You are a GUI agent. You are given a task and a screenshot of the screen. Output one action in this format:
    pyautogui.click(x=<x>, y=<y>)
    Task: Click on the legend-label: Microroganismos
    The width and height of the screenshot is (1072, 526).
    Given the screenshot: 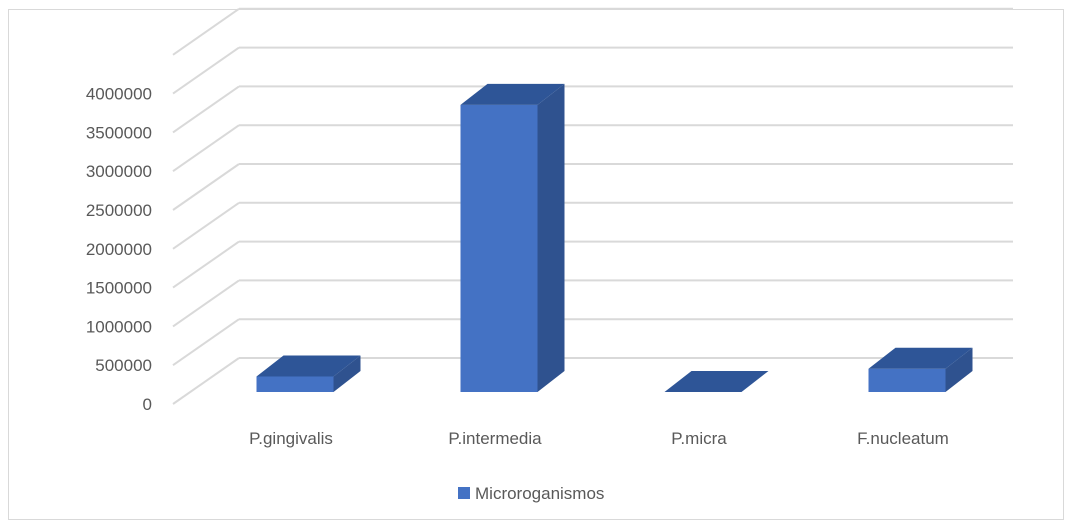 What is the action you would take?
    pyautogui.click(x=539, y=493)
    